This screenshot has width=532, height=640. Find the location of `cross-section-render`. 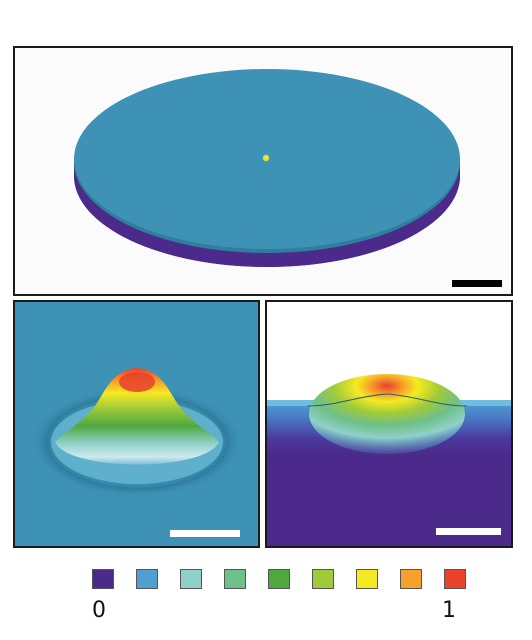

cross-section-render is located at coordinates (389, 460).